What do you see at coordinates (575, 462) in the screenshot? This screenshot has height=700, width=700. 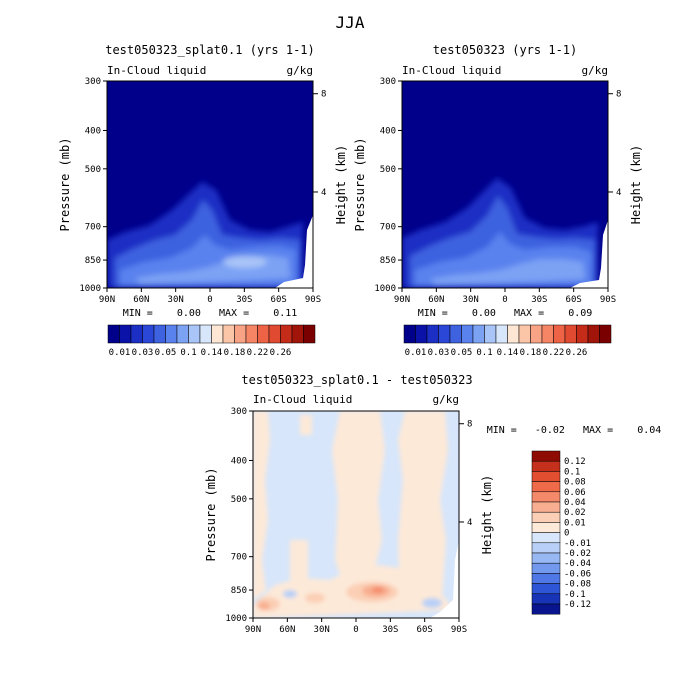 I see `colorbar-label: 0.12` at bounding box center [575, 462].